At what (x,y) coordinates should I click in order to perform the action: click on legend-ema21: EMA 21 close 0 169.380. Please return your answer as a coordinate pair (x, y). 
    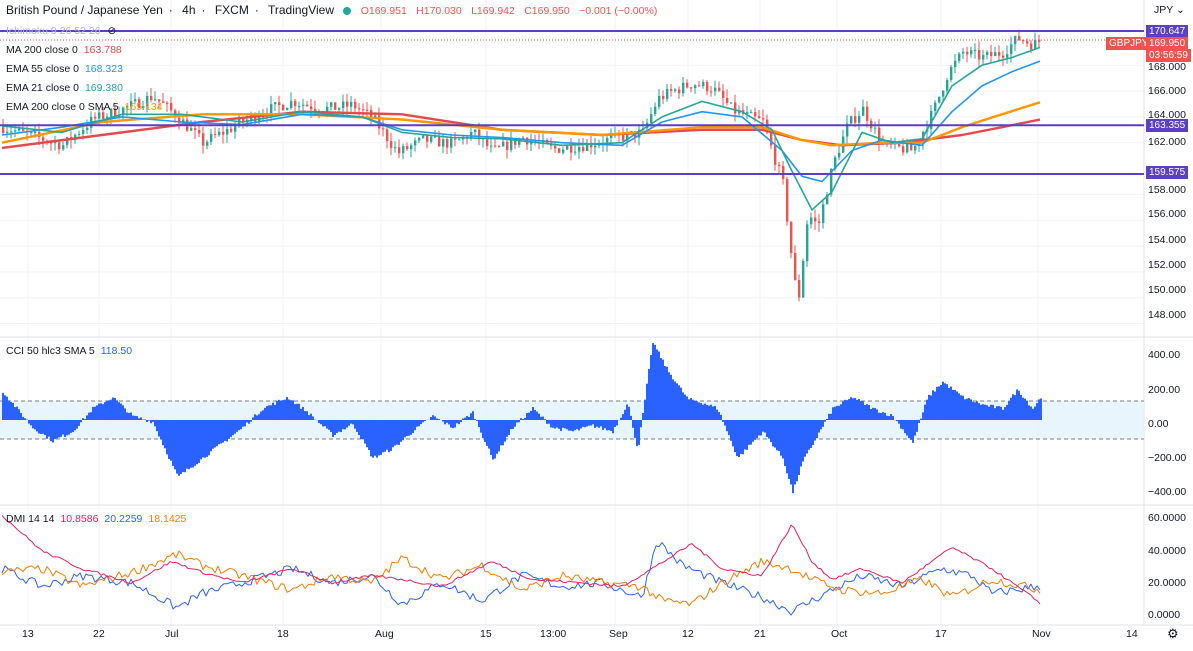
    Looking at the image, I should click on (64, 88).